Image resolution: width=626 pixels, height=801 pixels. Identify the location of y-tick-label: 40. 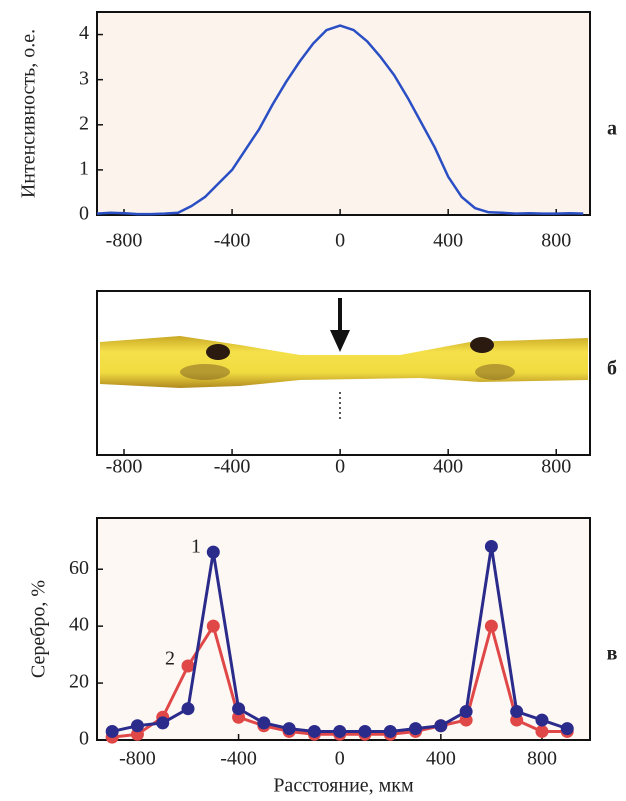
(79, 625).